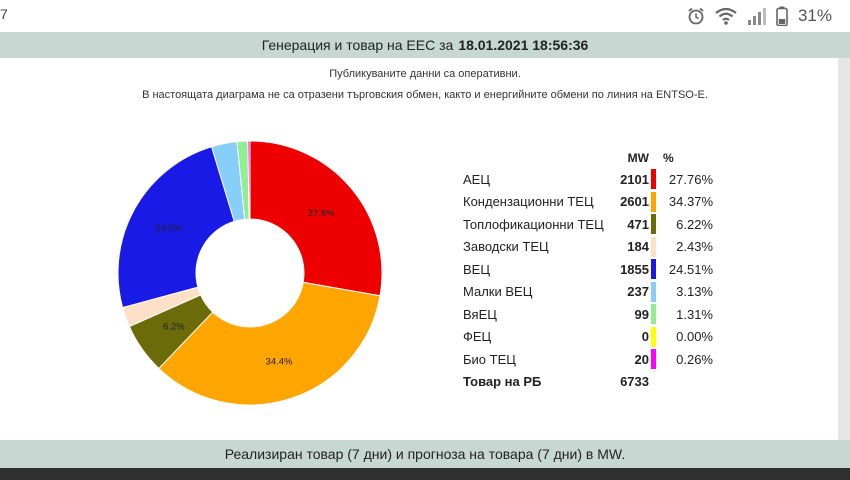 This screenshot has height=480, width=850. What do you see at coordinates (668, 158) in the screenshot?
I see `legend-header-pct: %` at bounding box center [668, 158].